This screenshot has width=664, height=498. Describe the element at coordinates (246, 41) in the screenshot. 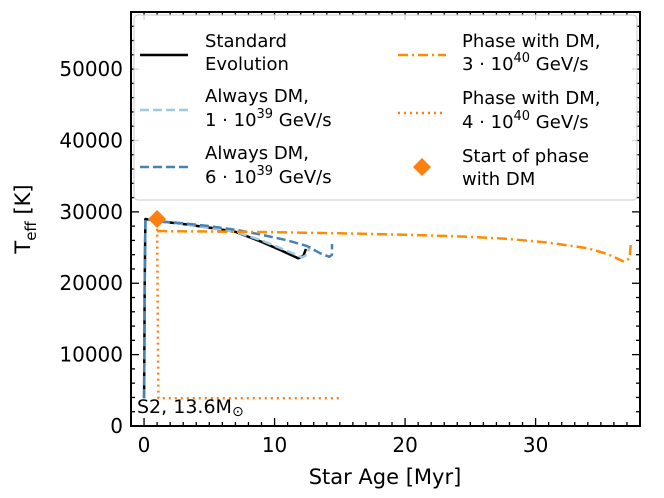

I see `legend-label-standard-1: Standard` at that location.